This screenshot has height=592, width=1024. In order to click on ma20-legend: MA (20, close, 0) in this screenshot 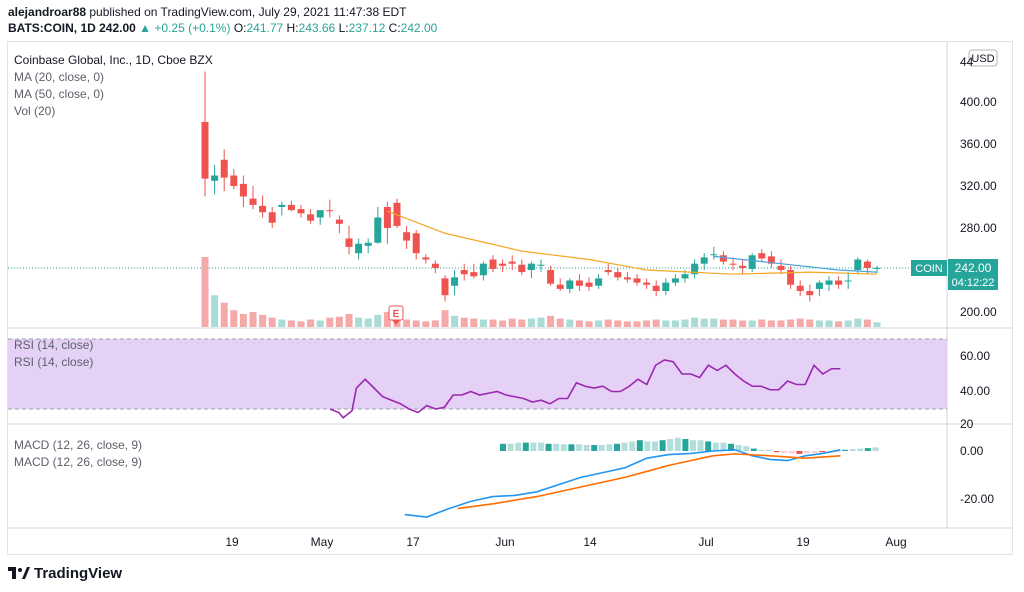, I will do `click(59, 77)`.